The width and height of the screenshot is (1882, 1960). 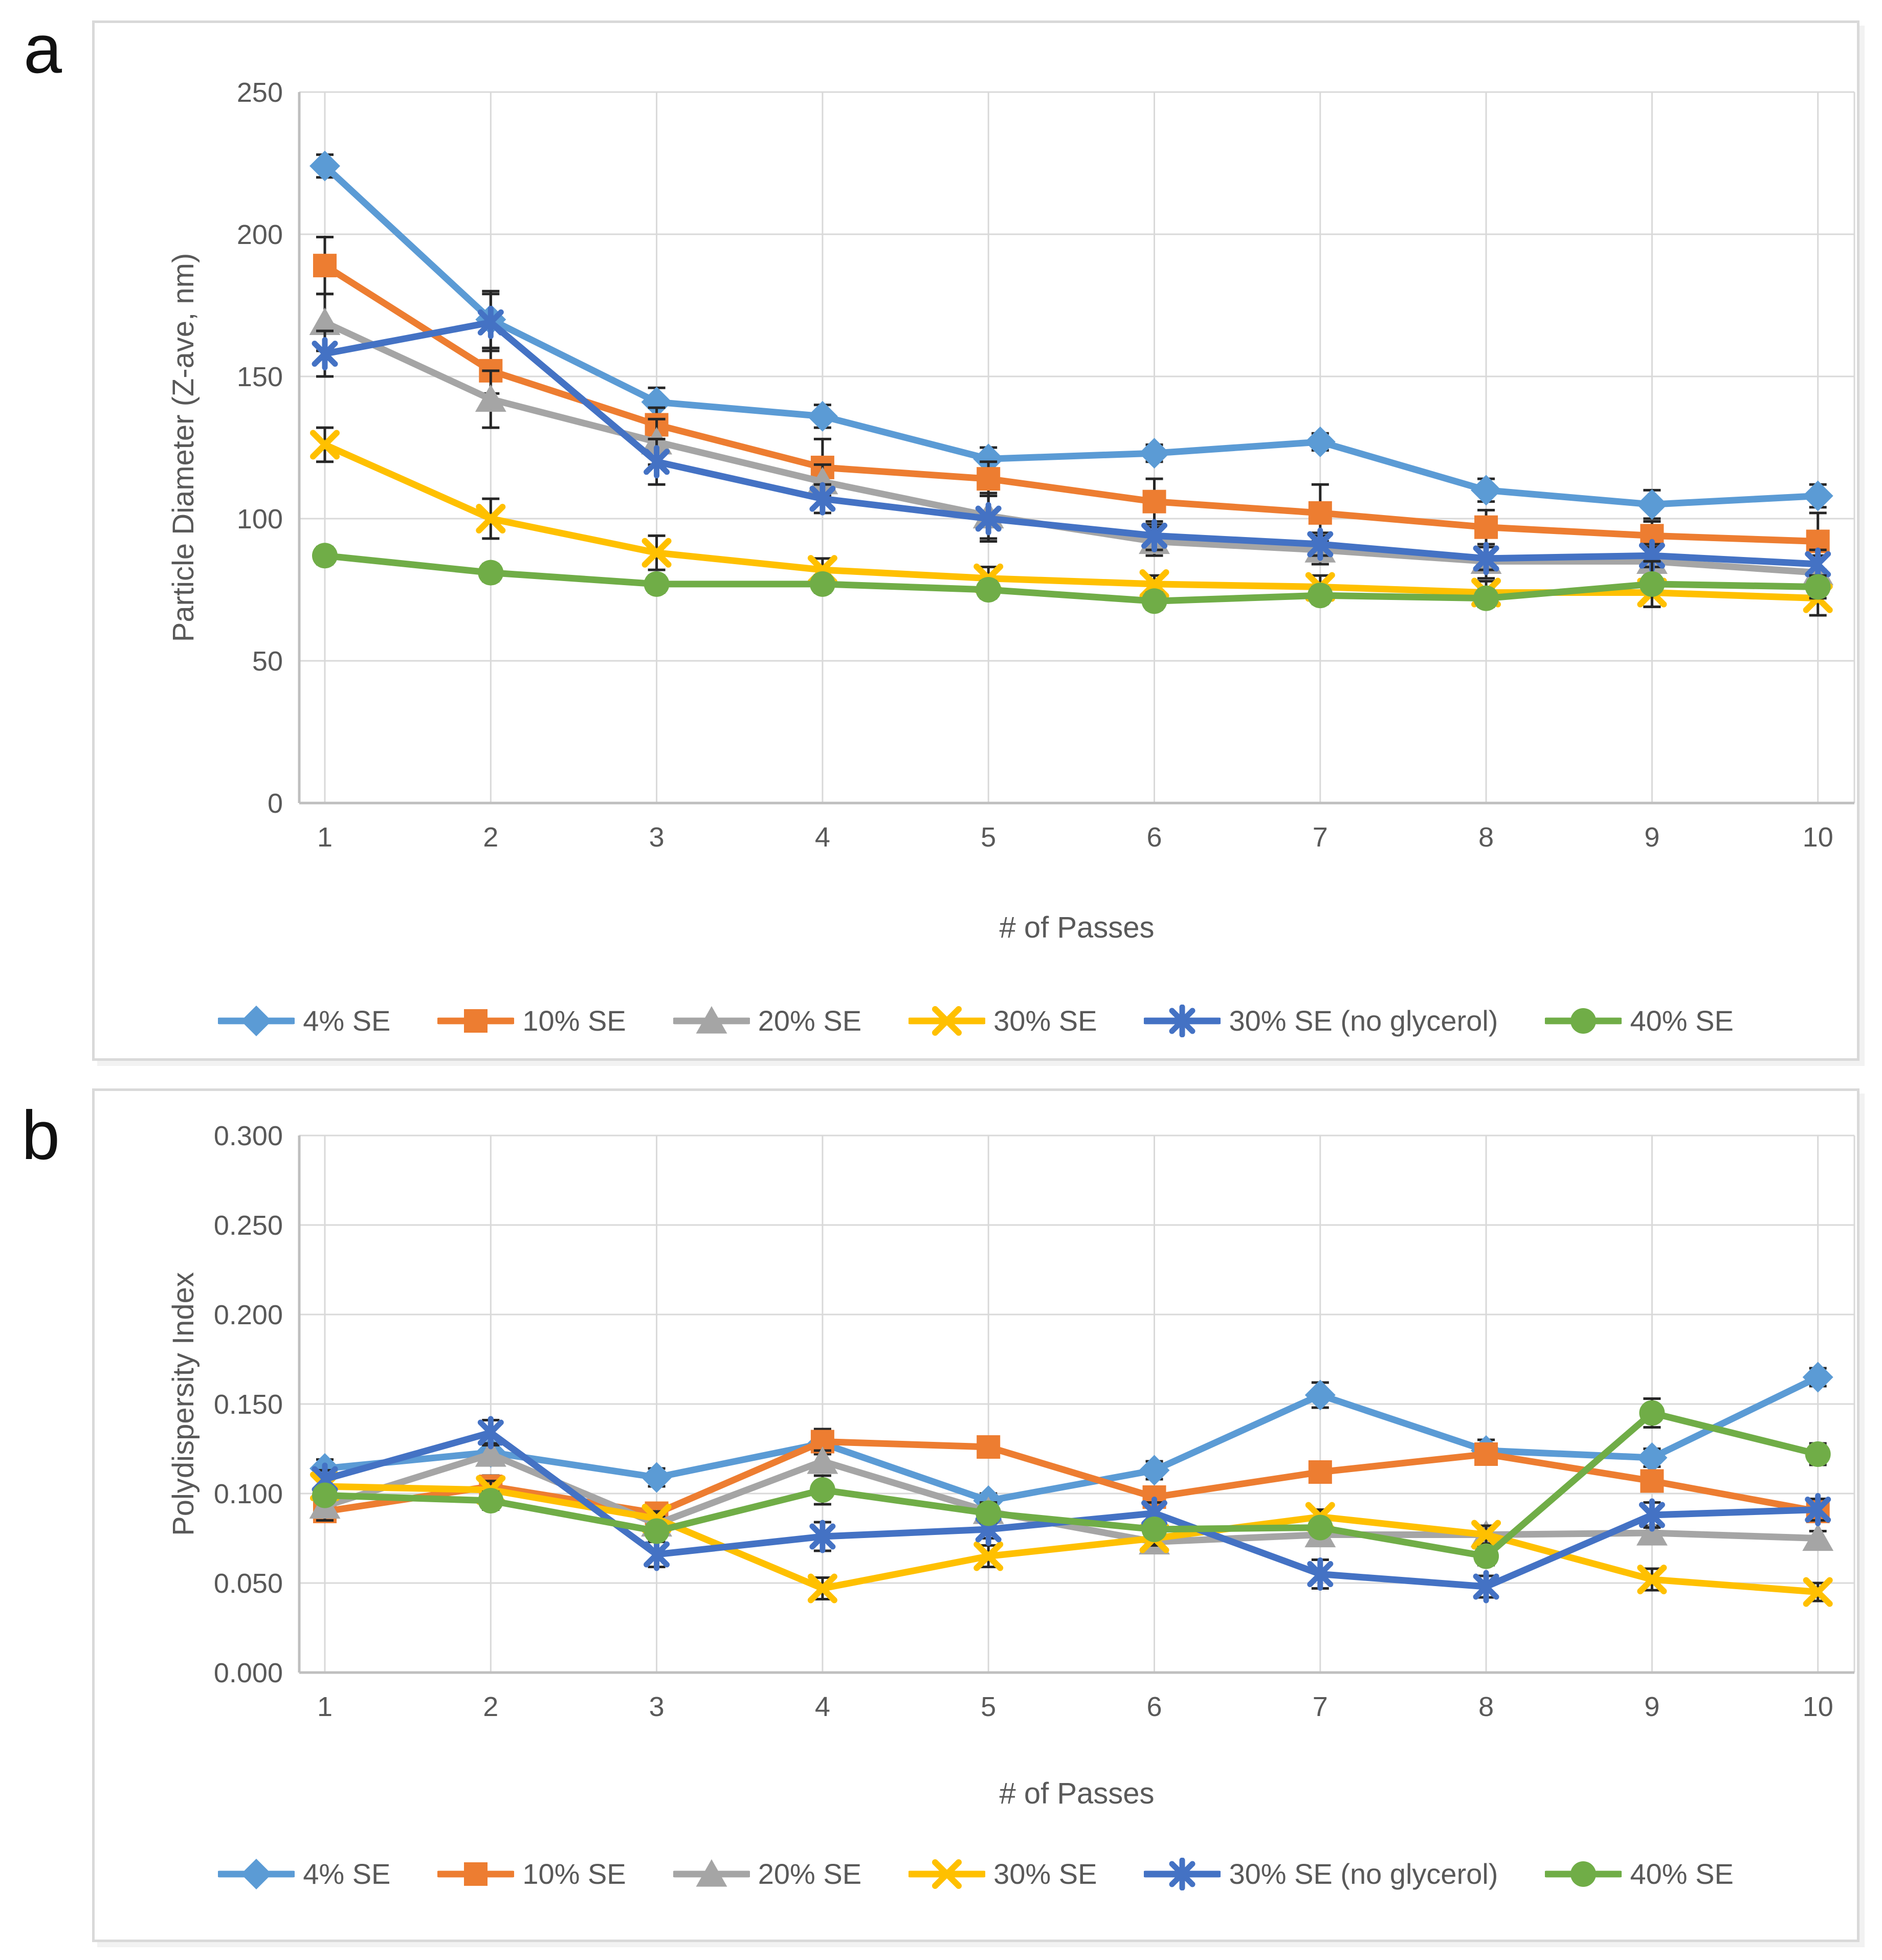 I want to click on svg-text: 0.250, so click(x=249, y=1225).